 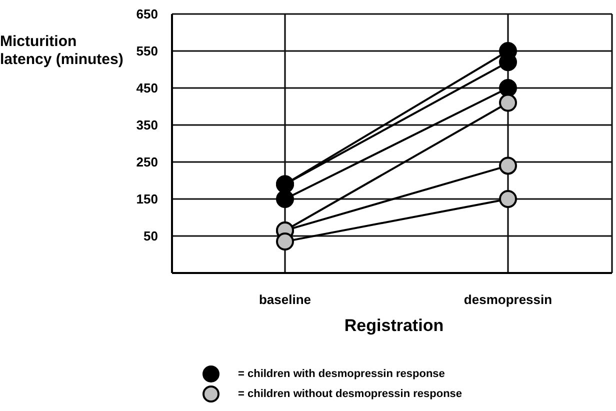 What do you see at coordinates (147, 88) in the screenshot?
I see `y-tick-label: 450` at bounding box center [147, 88].